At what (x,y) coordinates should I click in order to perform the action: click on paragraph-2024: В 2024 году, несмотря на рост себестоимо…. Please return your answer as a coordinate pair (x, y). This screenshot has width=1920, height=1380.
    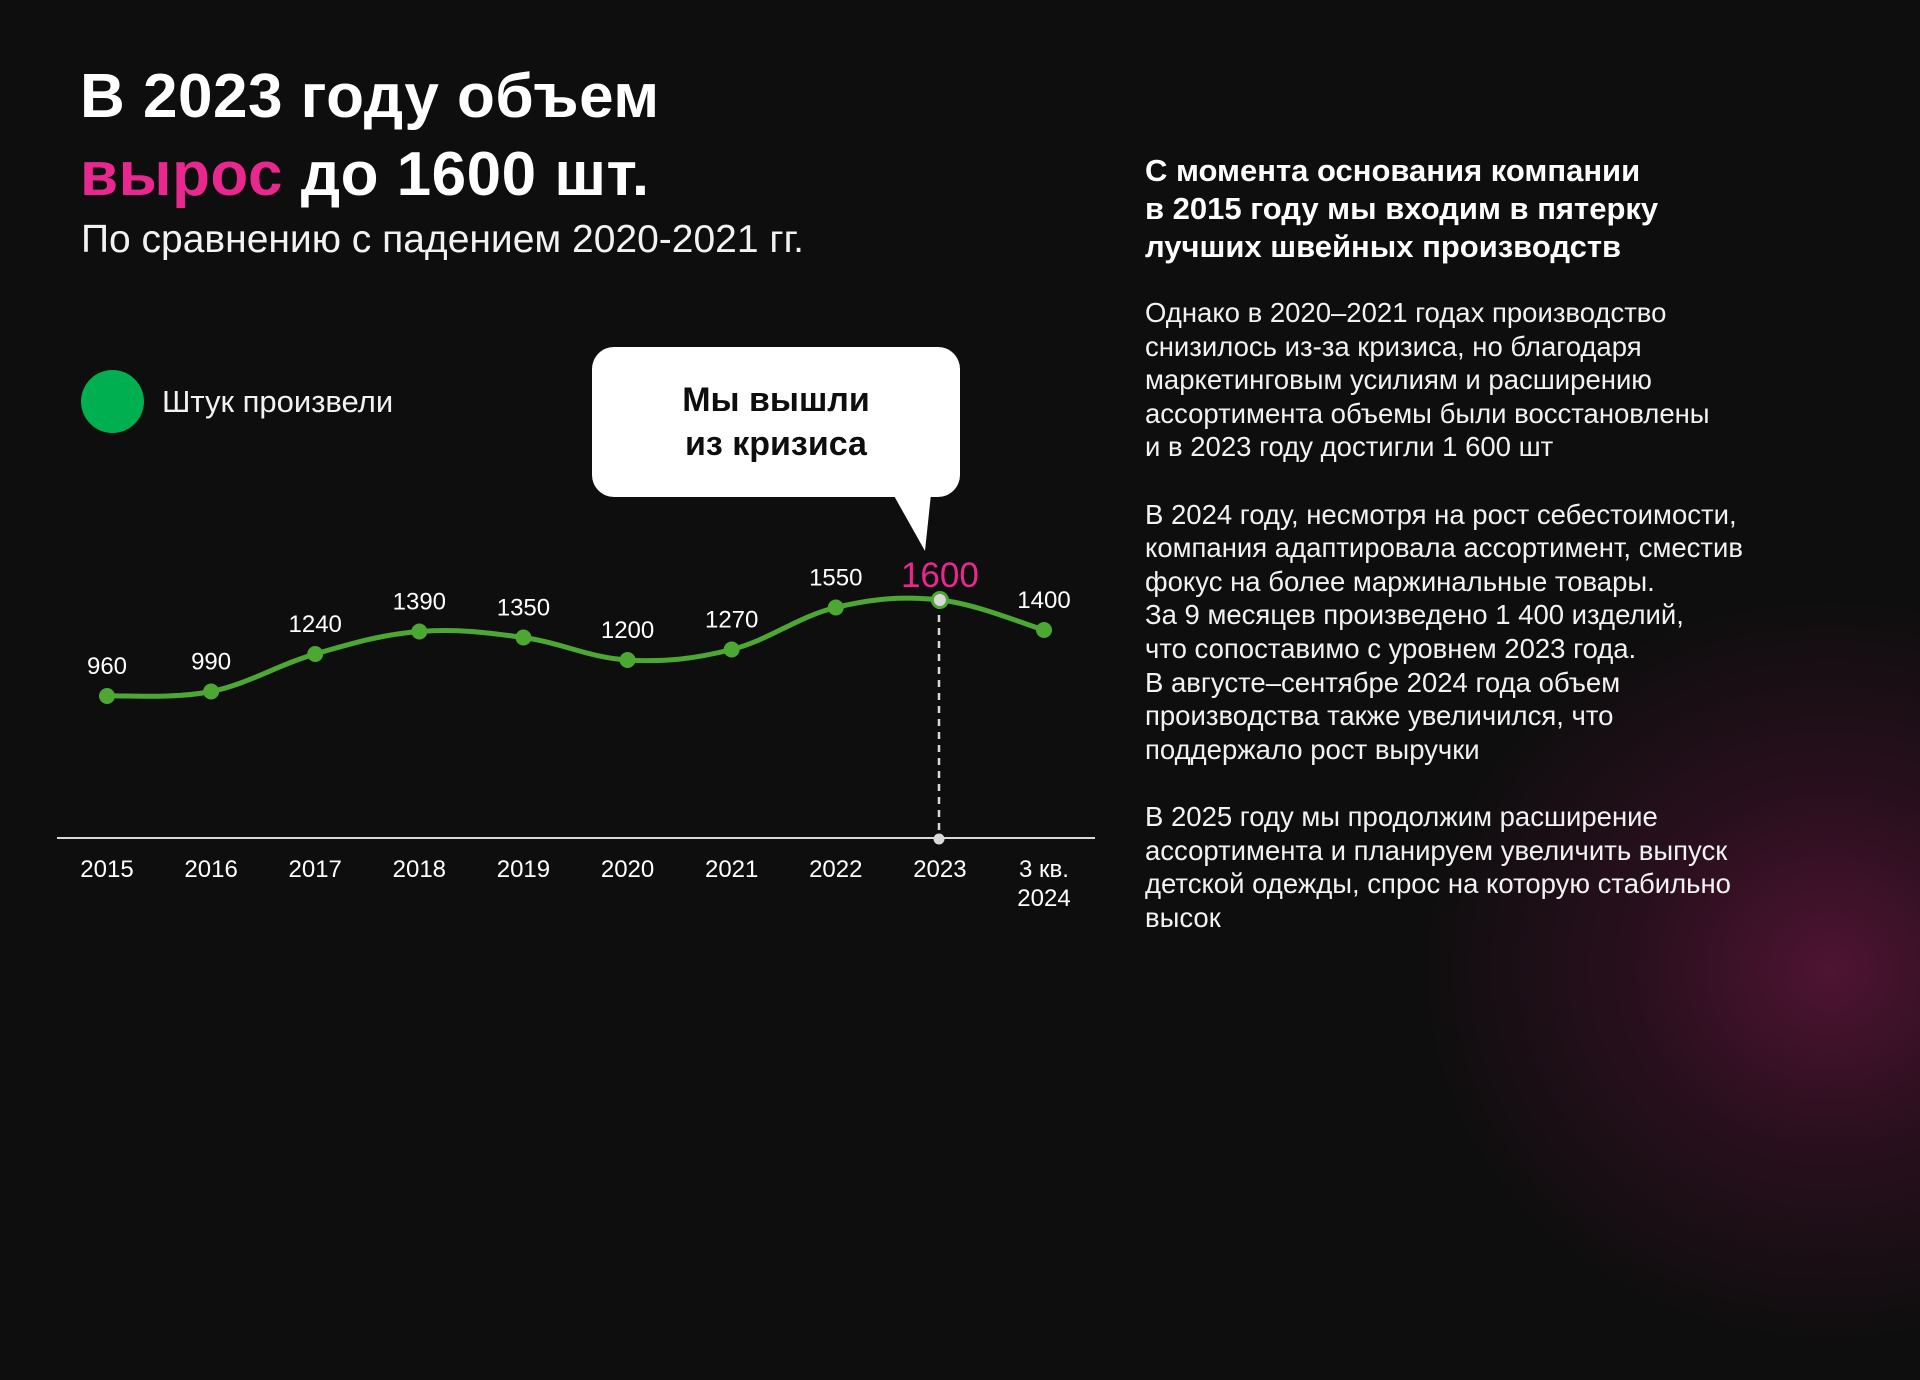
    Looking at the image, I should click on (1444, 631).